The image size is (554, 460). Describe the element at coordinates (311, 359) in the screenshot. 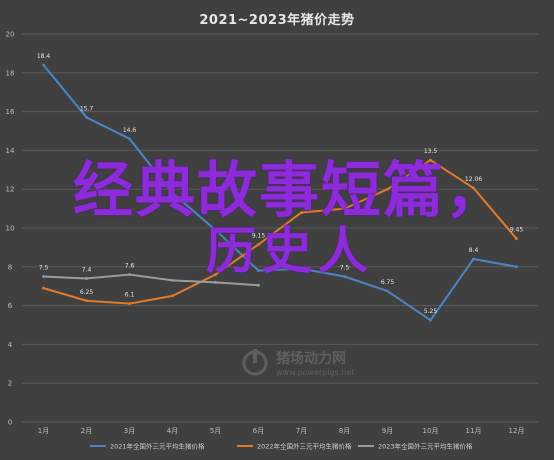

I see `watermark-text: 猪场动力网` at that location.